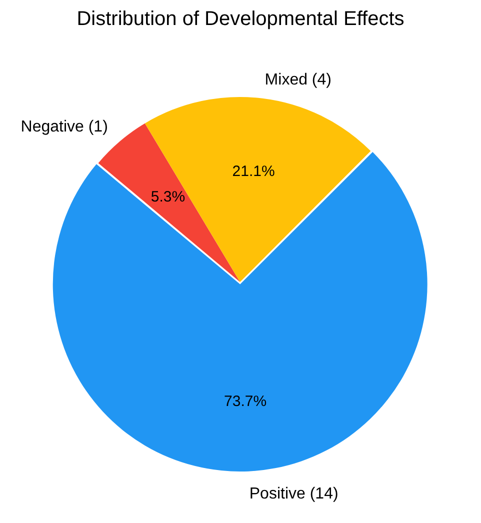 The height and width of the screenshot is (523, 481). I want to click on data-label: 21.1%, so click(253, 171).